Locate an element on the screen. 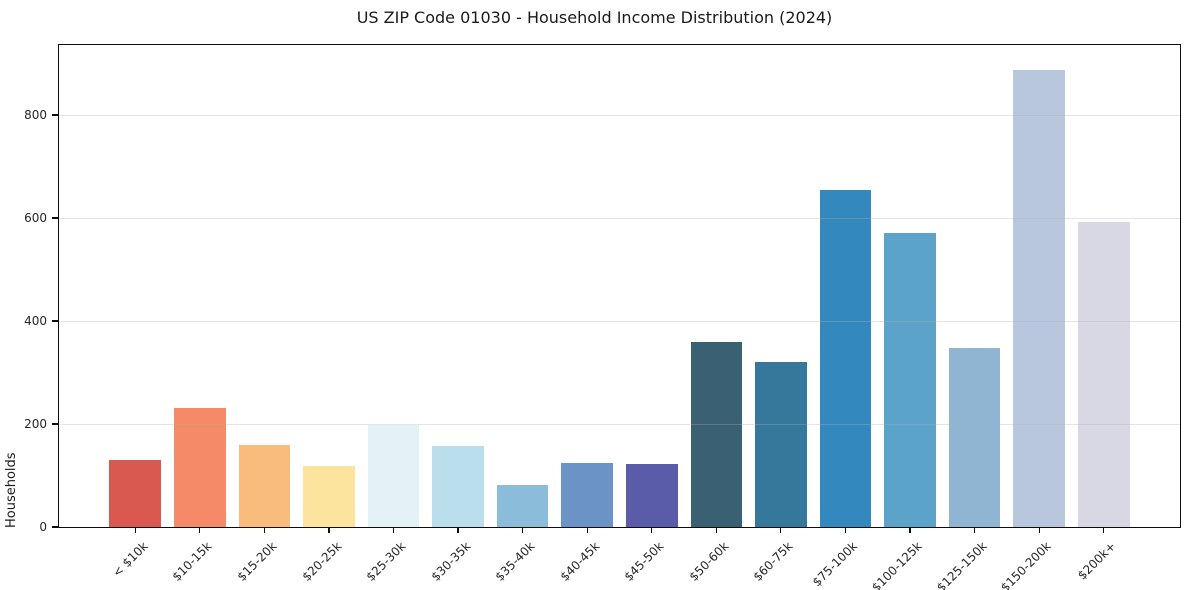 The image size is (1189, 590). bar-125-150k is located at coordinates (974, 437).